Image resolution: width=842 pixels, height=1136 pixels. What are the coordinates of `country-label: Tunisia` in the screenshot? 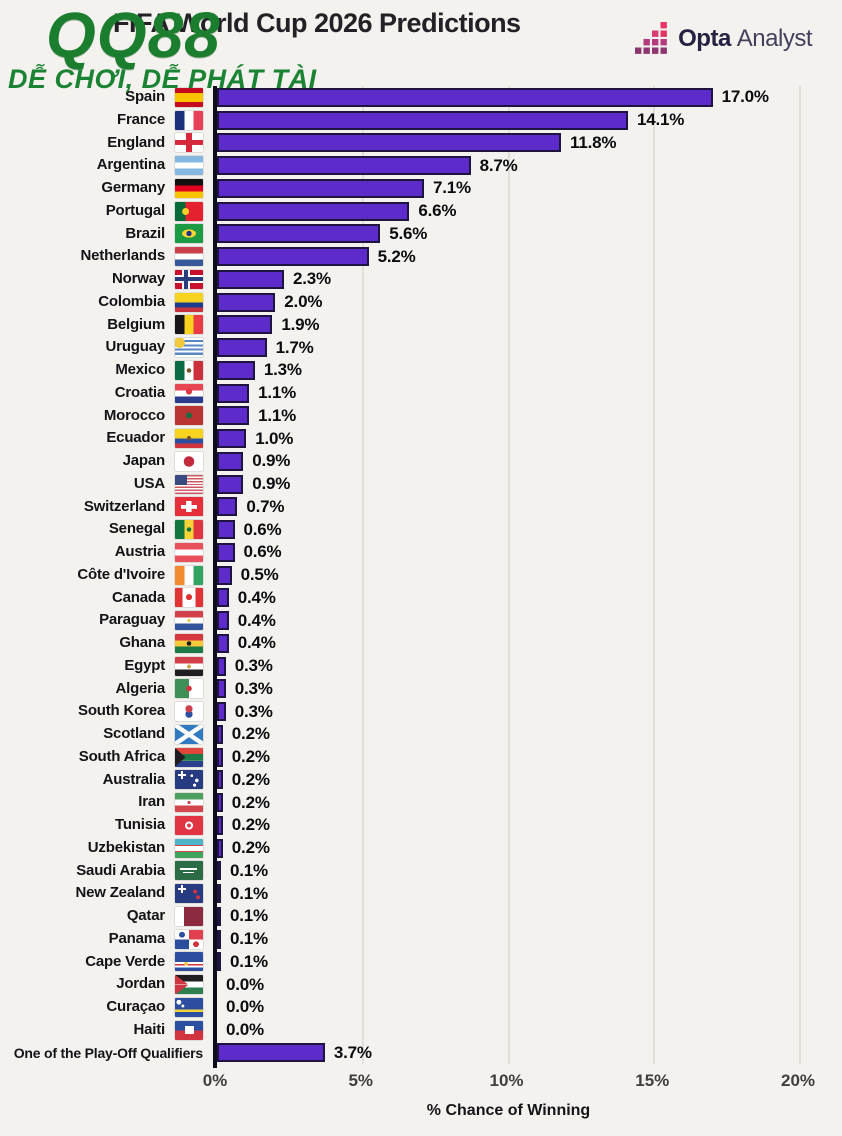 It's located at (140, 824).